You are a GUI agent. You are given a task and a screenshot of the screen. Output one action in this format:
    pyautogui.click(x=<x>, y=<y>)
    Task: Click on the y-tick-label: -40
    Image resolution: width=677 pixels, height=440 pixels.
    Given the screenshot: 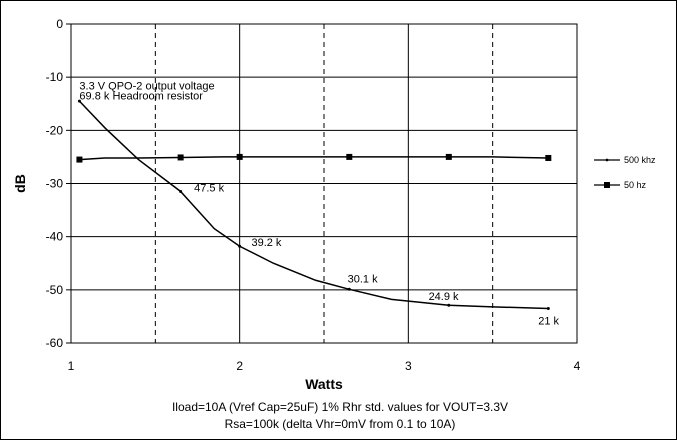 What is the action you would take?
    pyautogui.click(x=55, y=237)
    